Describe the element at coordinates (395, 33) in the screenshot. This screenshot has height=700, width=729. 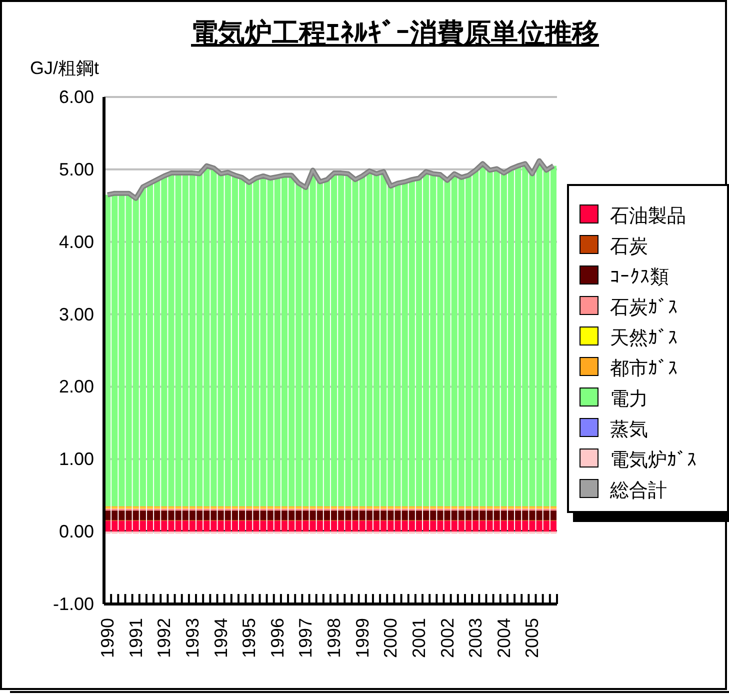
I see `chart-title: 電気炉工程ｴﾈﾙｷﾞｰ消費原単位推移` at that location.